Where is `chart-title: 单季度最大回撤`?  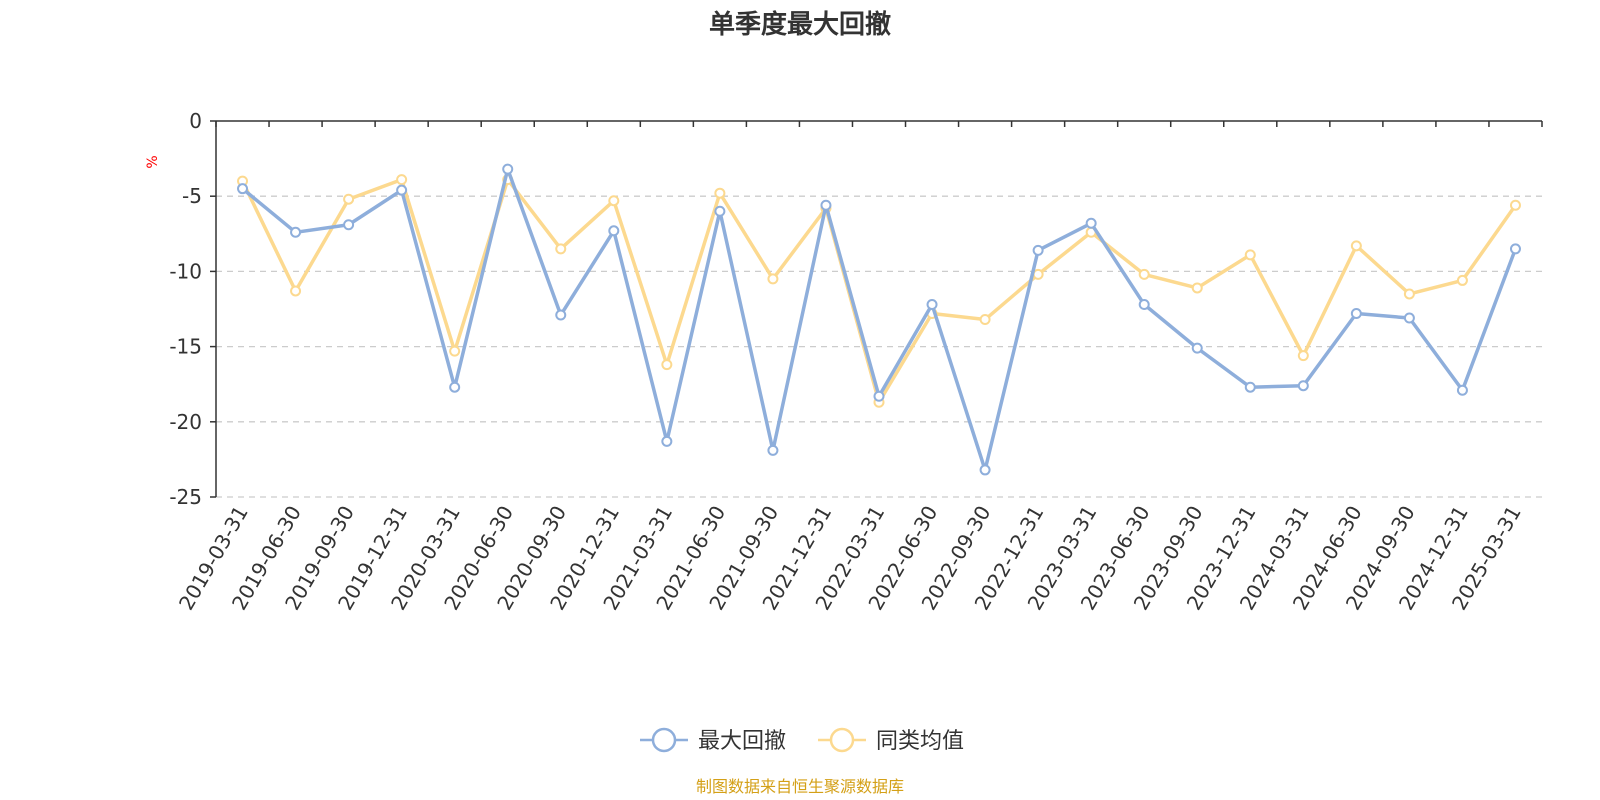 chart-title: 单季度最大回撤 is located at coordinates (800, 24).